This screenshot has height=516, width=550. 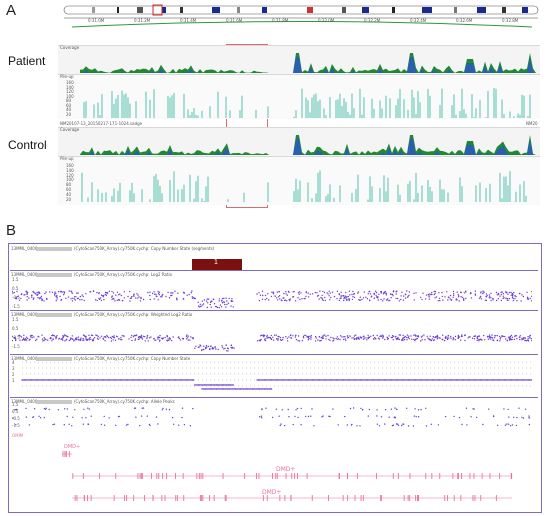 I want to click on control-label: Control, so click(x=27, y=145).